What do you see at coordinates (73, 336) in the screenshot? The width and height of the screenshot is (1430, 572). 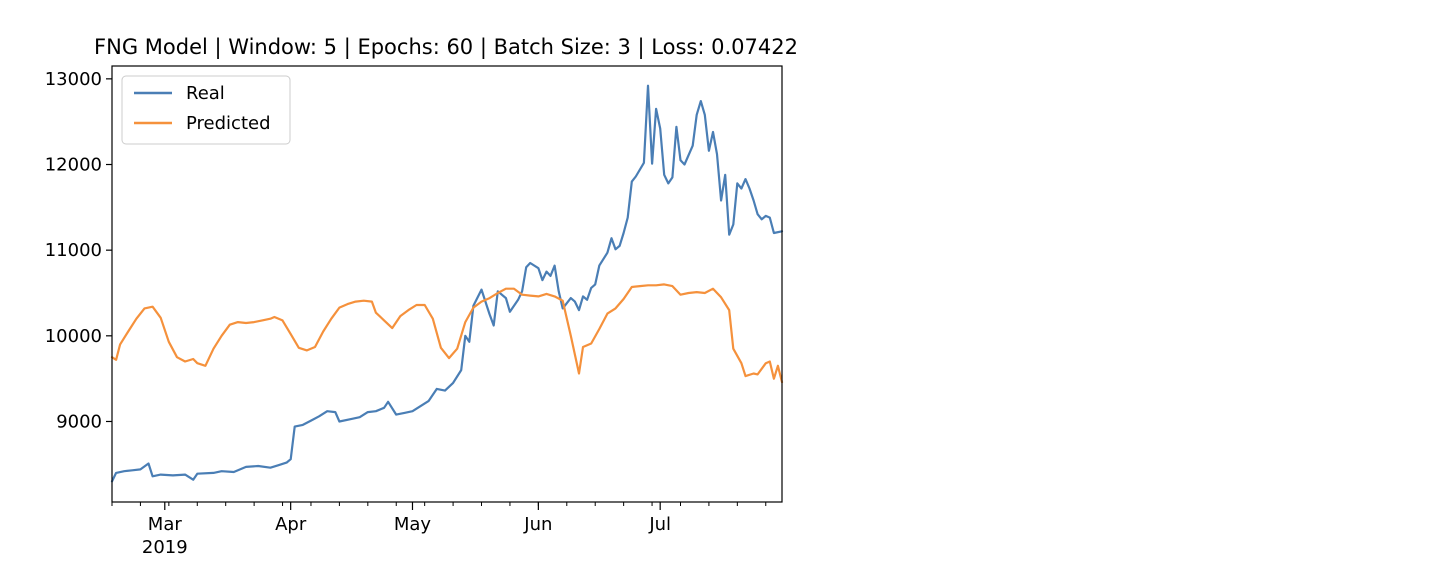 I see `y-tick-label: 10000` at bounding box center [73, 336].